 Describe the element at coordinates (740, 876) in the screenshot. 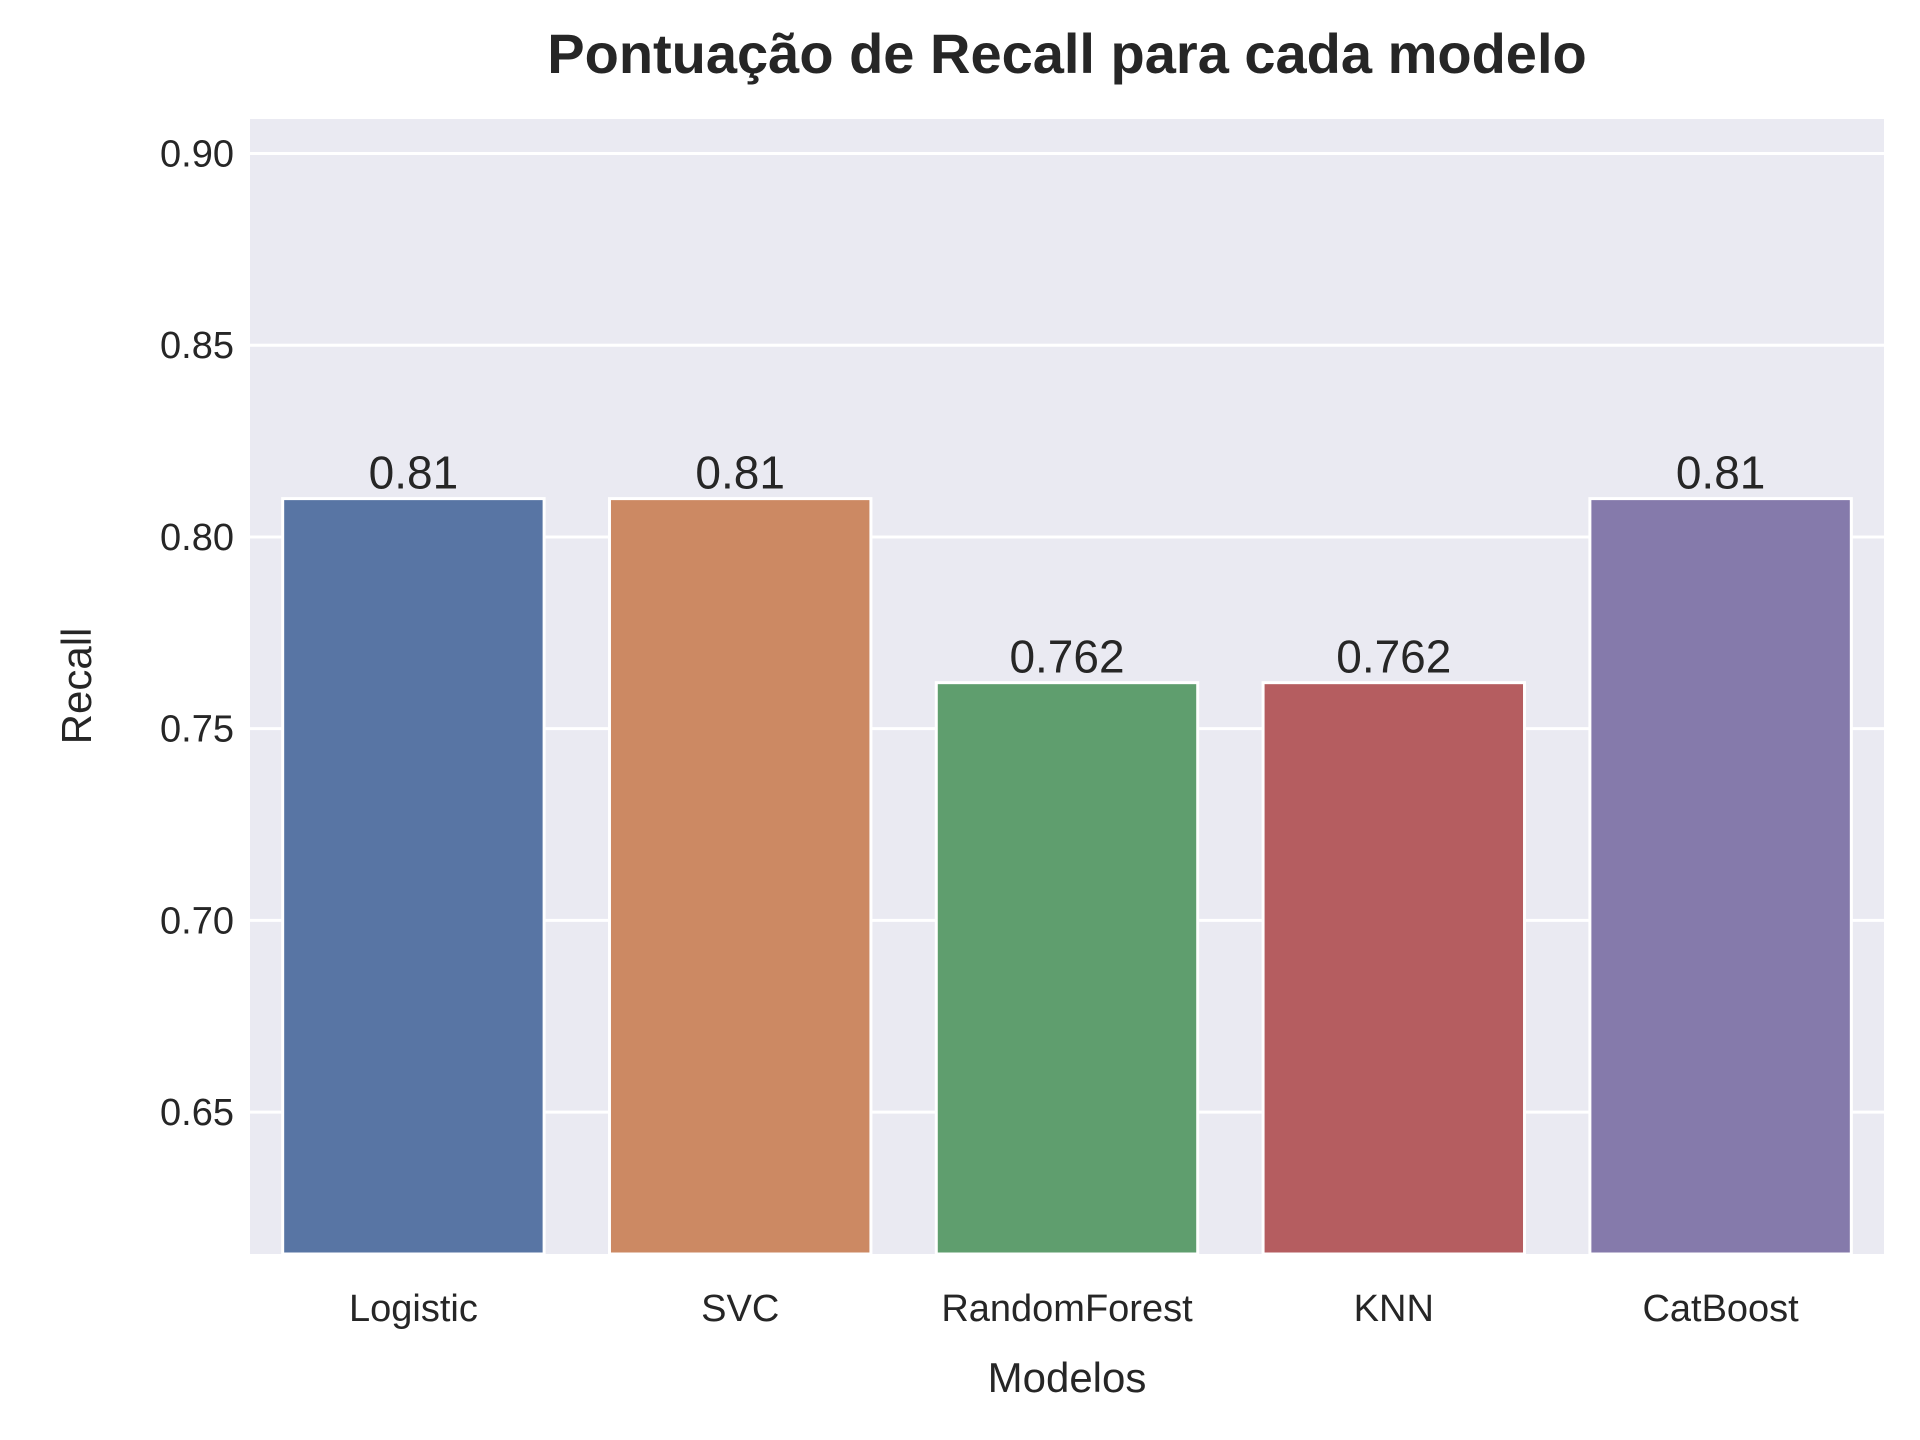

I see `bar-svc` at that location.